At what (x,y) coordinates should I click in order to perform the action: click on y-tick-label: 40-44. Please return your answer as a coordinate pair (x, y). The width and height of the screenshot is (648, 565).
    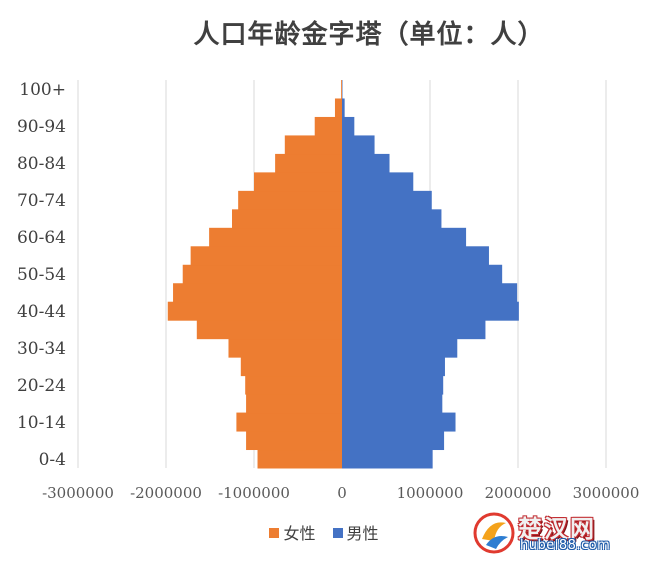
    Looking at the image, I should click on (41, 312).